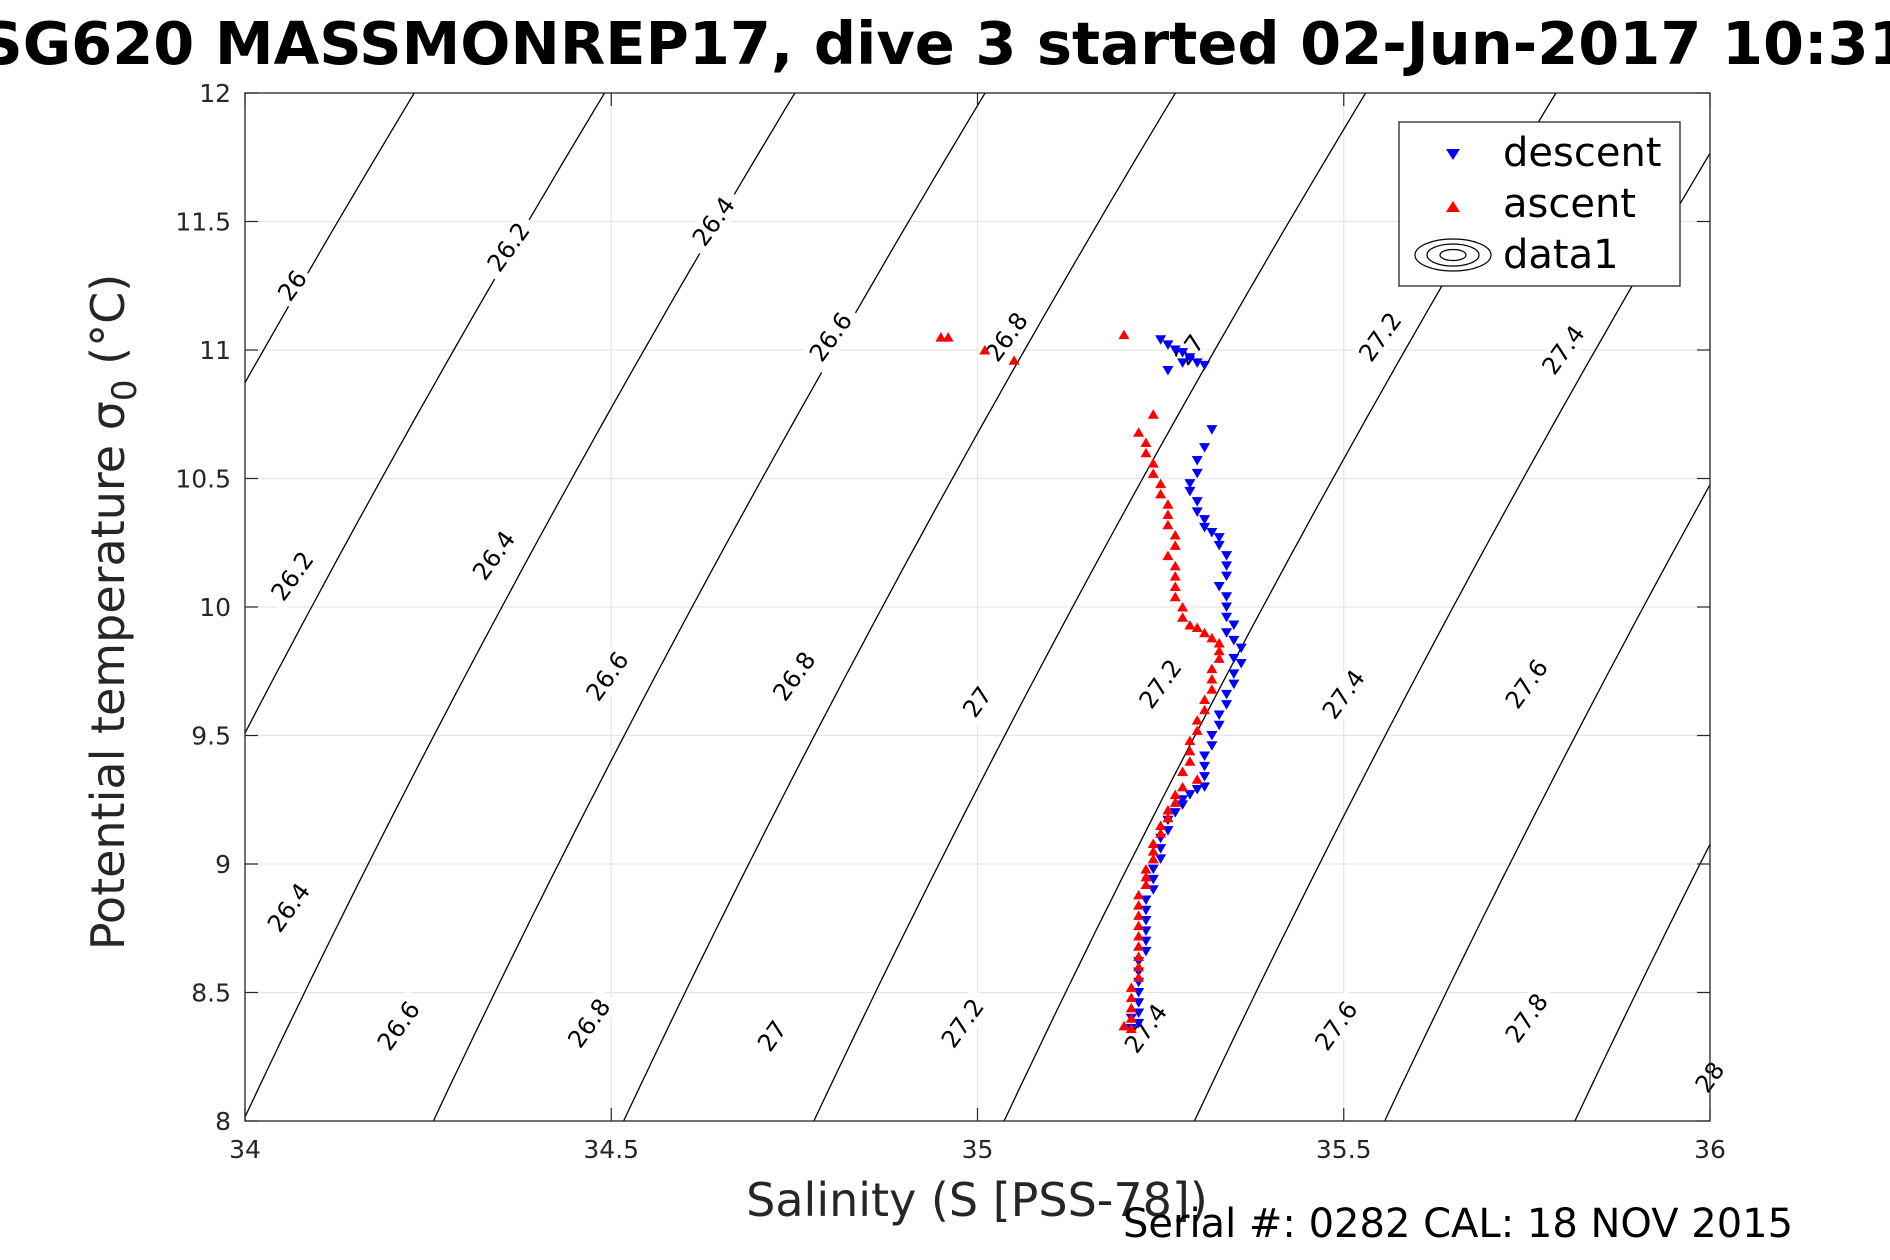 This screenshot has width=1890, height=1260. What do you see at coordinates (203, 222) in the screenshot?
I see `y-tick-label: 11.5` at bounding box center [203, 222].